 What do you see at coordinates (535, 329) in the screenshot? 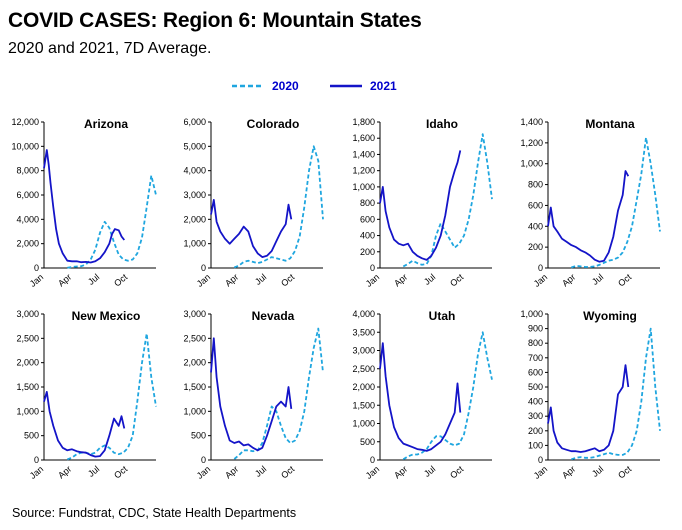
I see `y-tick-label: 900` at bounding box center [535, 329].